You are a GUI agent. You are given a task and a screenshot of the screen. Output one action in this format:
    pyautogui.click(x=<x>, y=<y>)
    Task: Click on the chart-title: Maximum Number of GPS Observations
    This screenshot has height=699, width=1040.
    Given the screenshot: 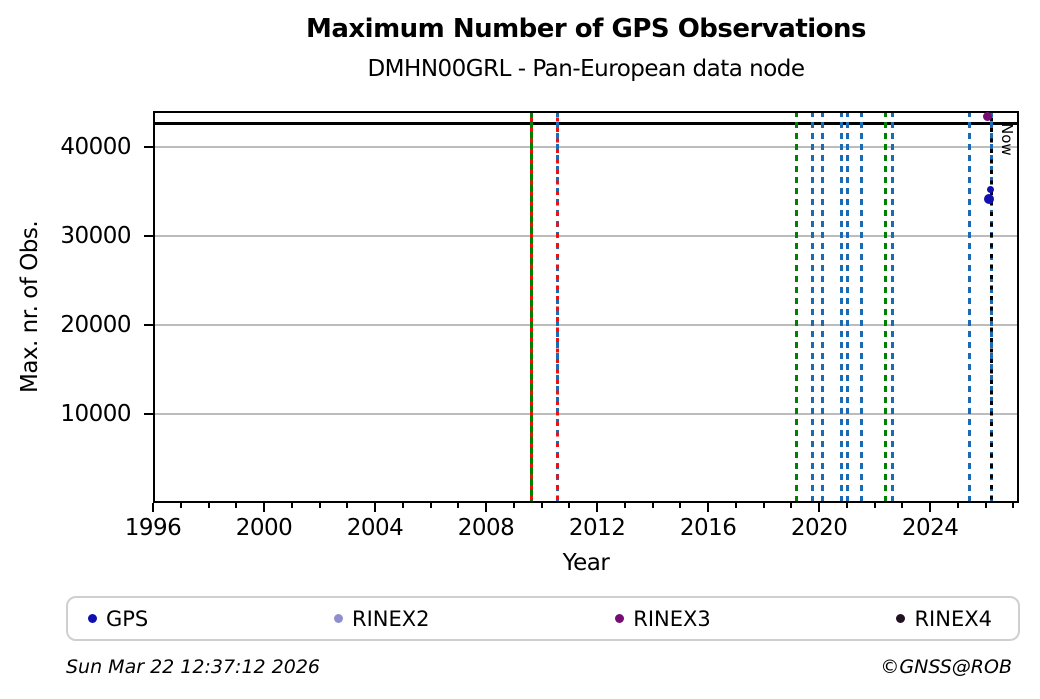 What is the action you would take?
    pyautogui.click(x=586, y=29)
    